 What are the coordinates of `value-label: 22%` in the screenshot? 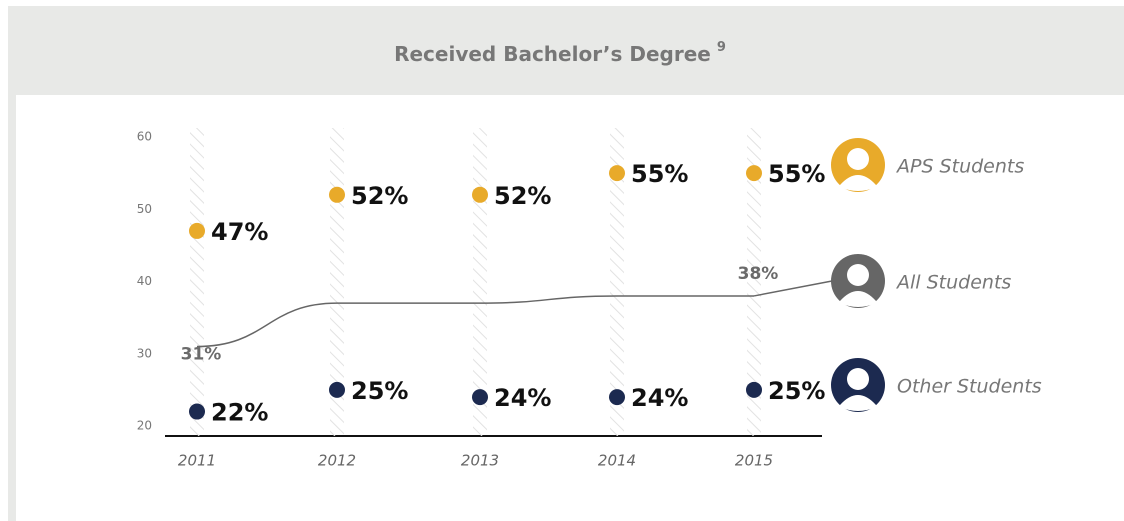 It's located at (239, 413).